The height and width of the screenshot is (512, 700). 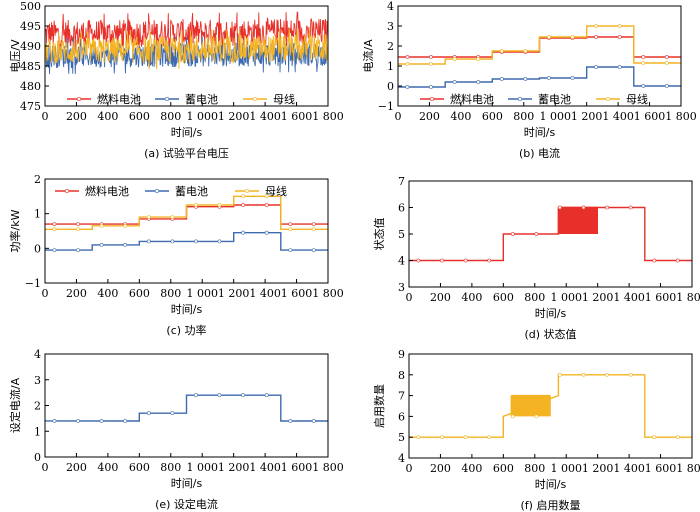 What do you see at coordinates (390, 6) in the screenshot?
I see `y-tick-label: 4` at bounding box center [390, 6].